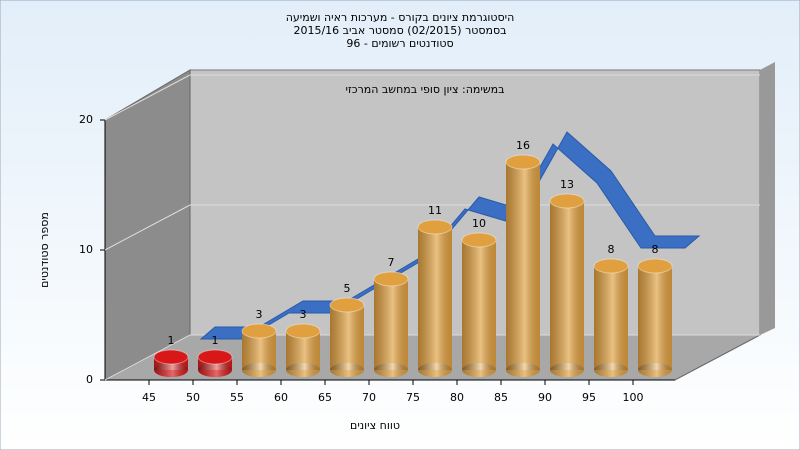 The height and width of the screenshot is (450, 800). What do you see at coordinates (149, 397) in the screenshot?
I see `x-tick-label: 45` at bounding box center [149, 397].